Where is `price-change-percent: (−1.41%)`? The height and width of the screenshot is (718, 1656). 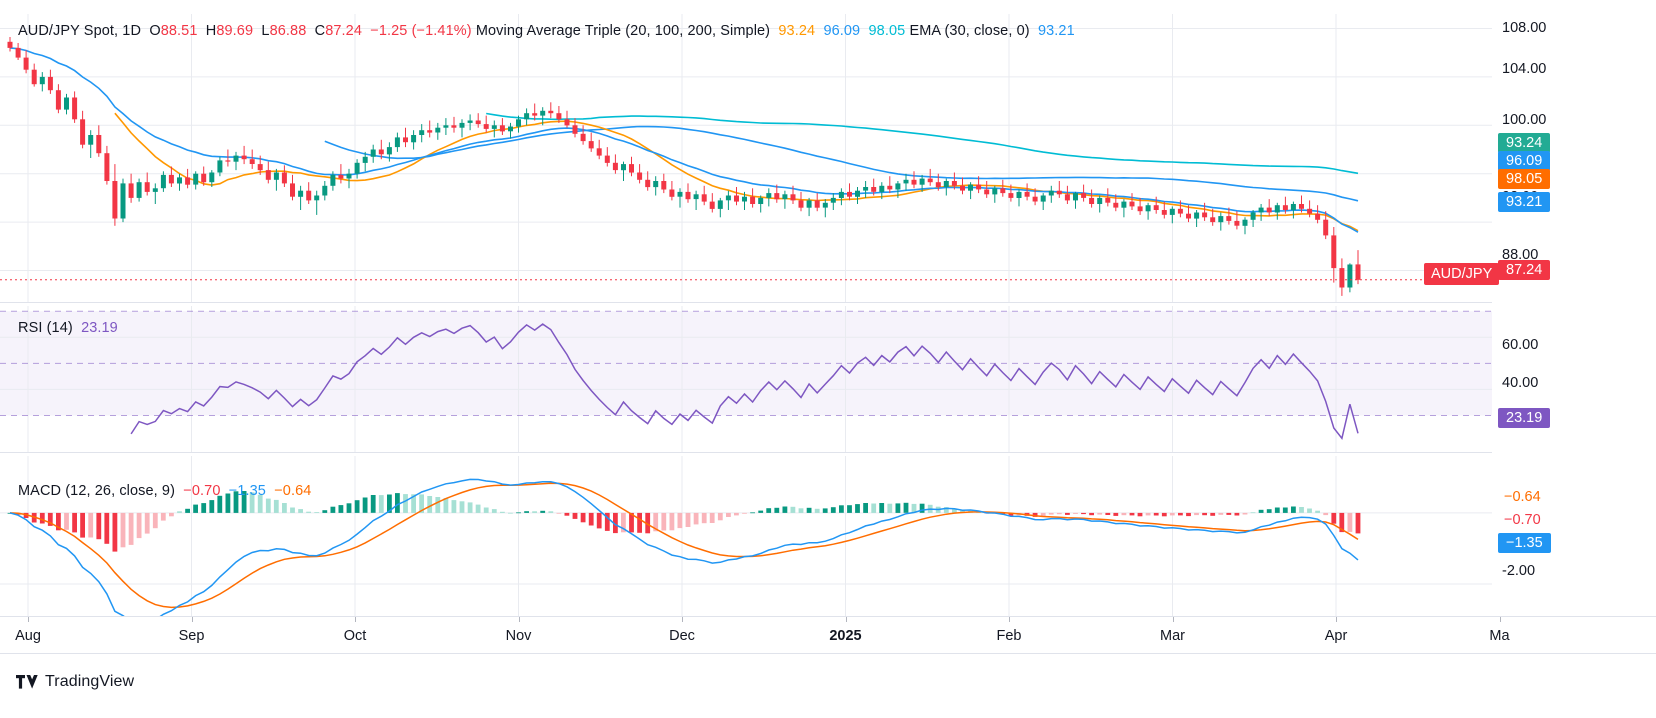
price-change-percent: (−1.41%) is located at coordinates (441, 31).